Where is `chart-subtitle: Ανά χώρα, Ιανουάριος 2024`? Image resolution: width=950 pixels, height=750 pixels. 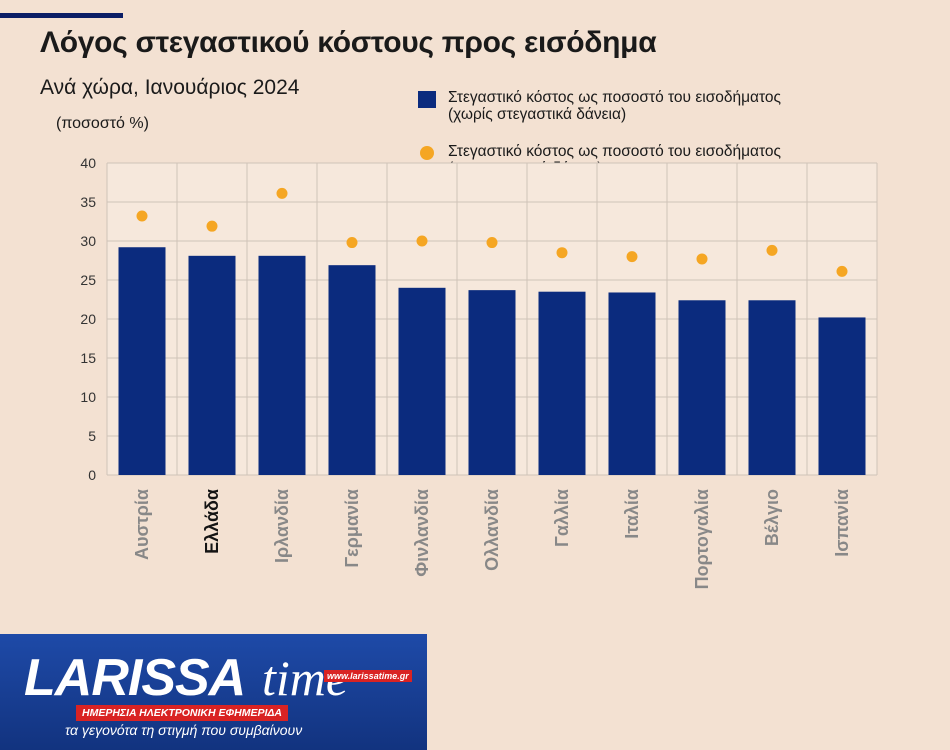
chart-subtitle: Ανά χώρα, Ιανουάριος 2024 is located at coordinates (170, 87).